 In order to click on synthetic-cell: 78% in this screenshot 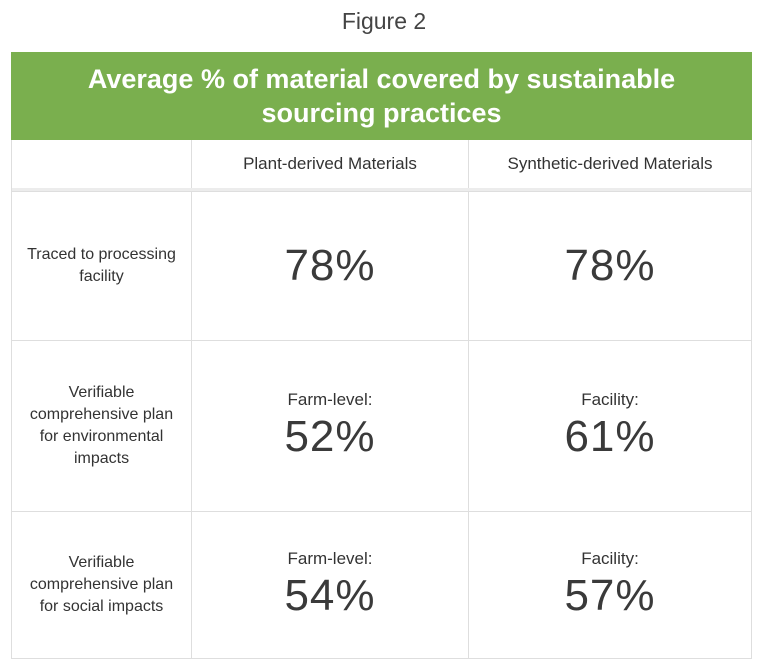, I will do `click(610, 266)`.